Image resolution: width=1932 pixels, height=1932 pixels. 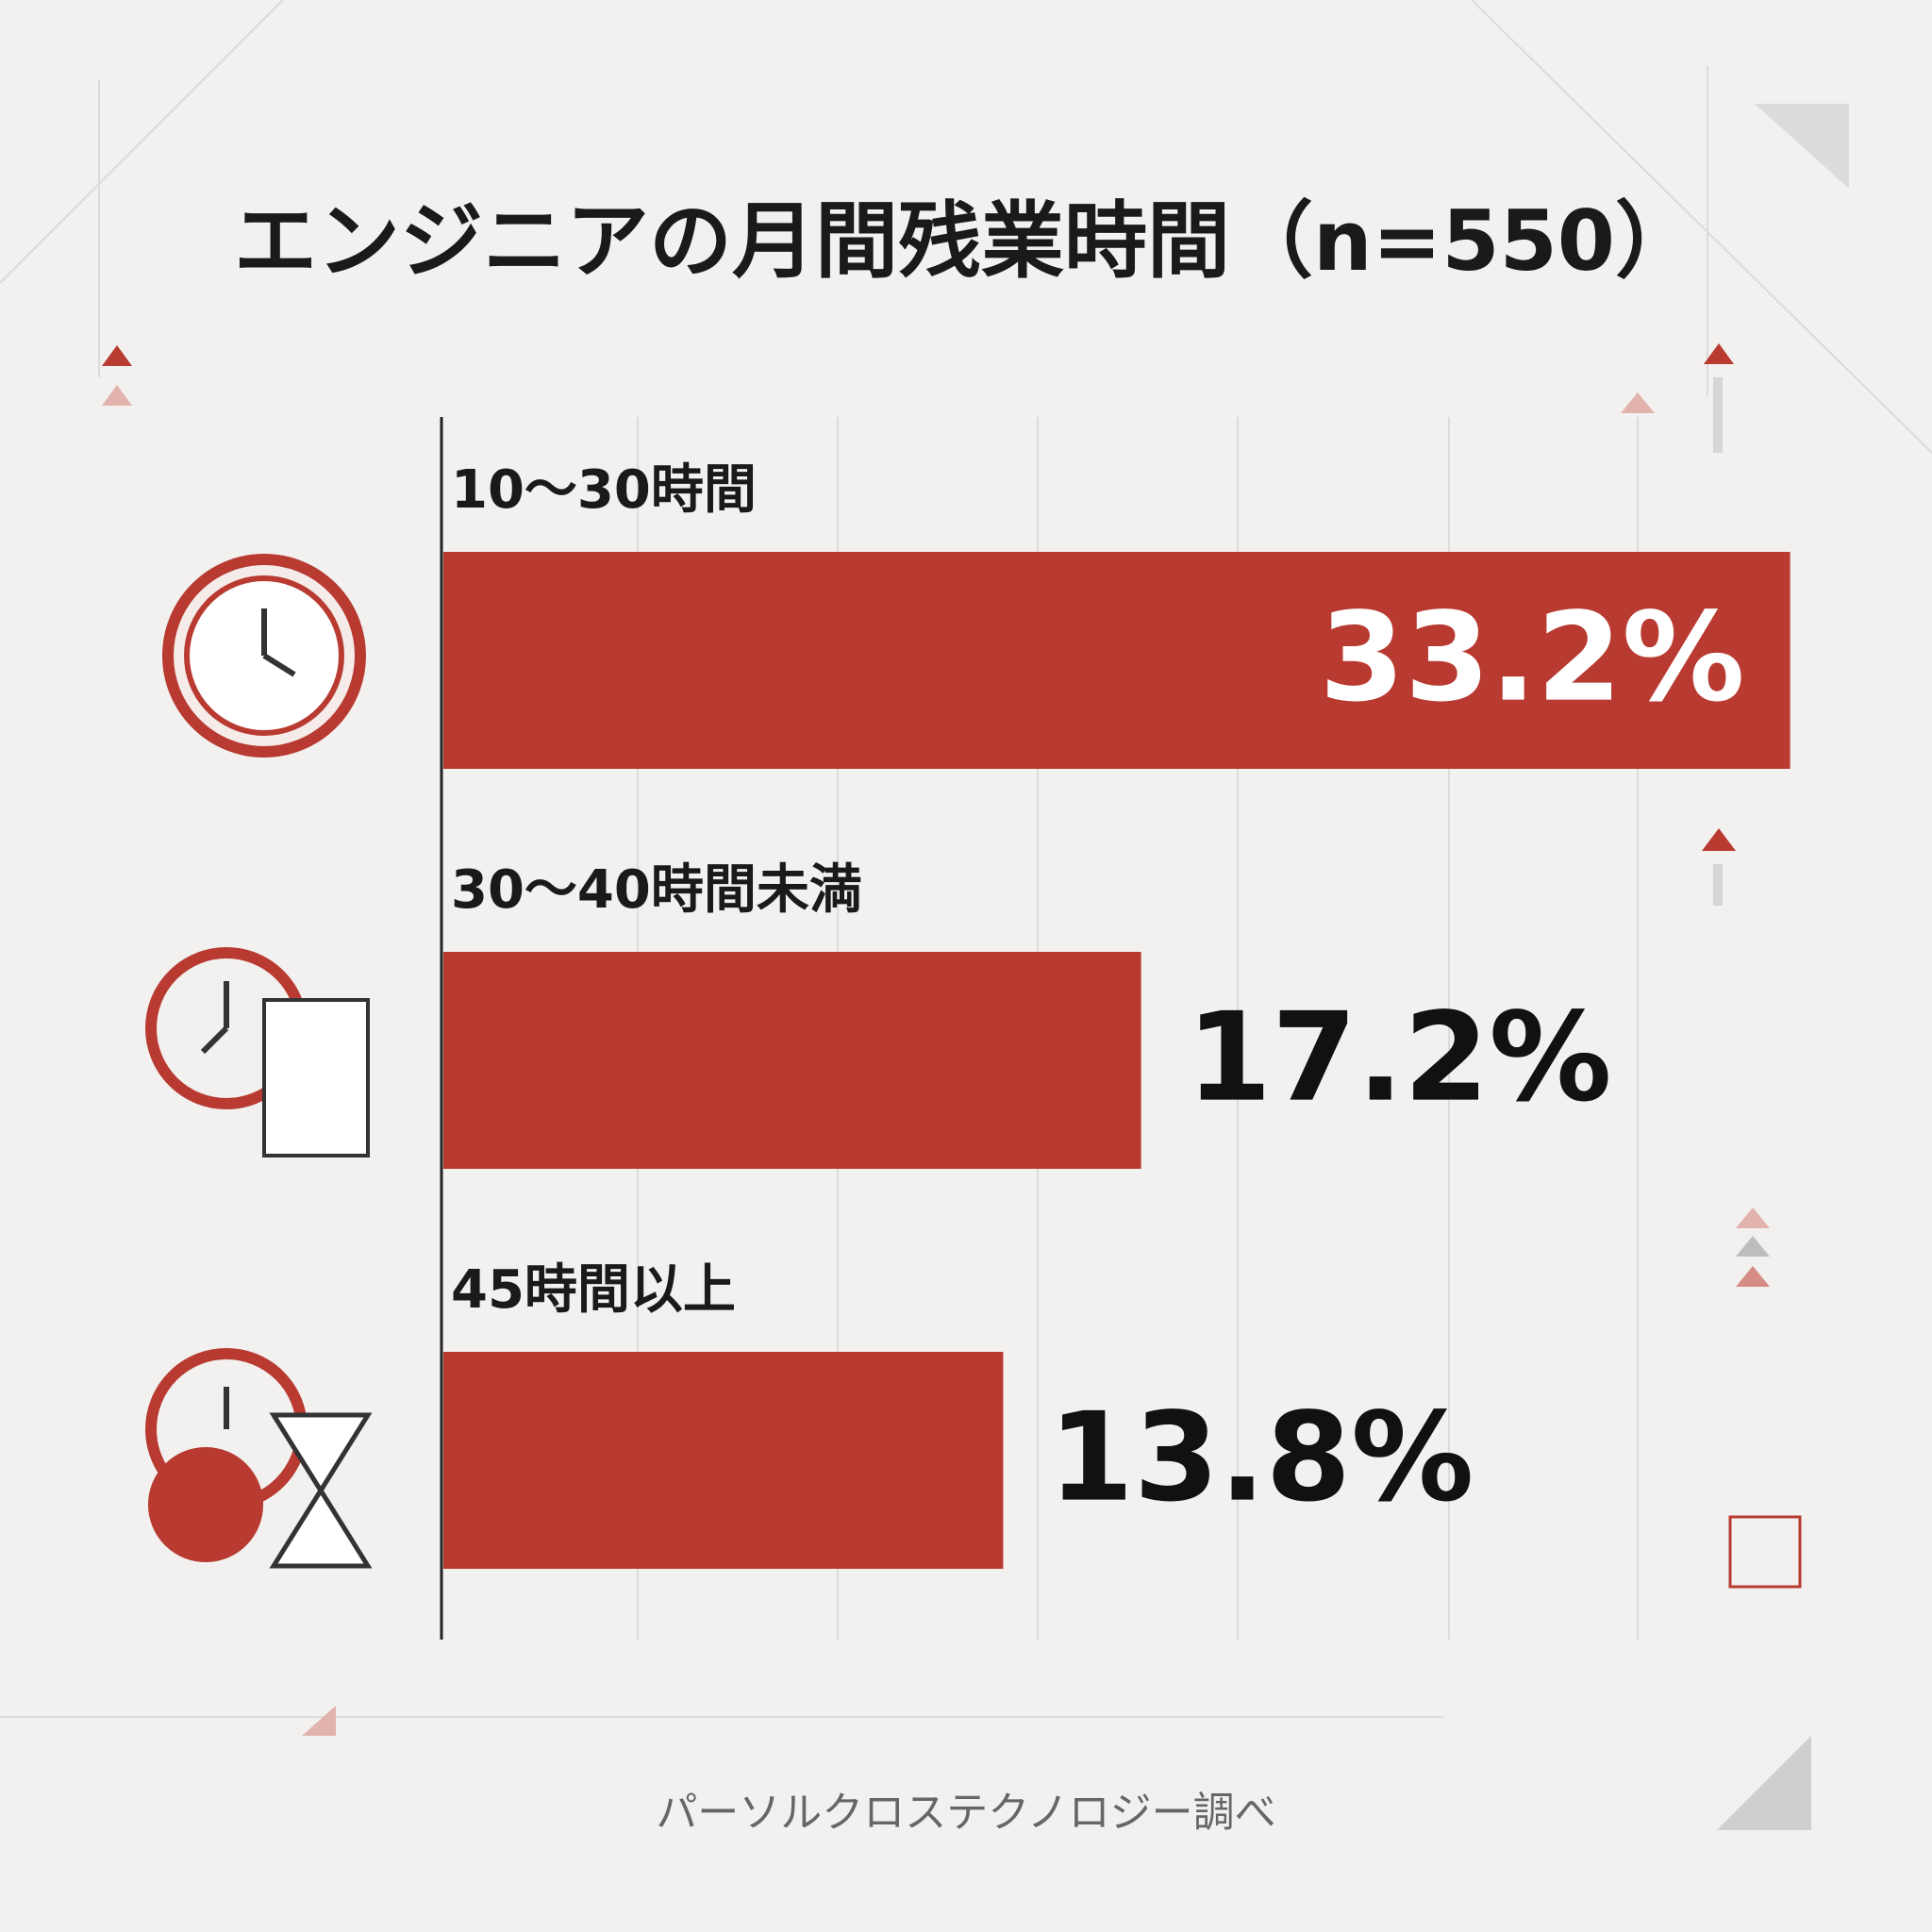 What do you see at coordinates (1532, 658) in the screenshot?
I see `value-label: 33.2%` at bounding box center [1532, 658].